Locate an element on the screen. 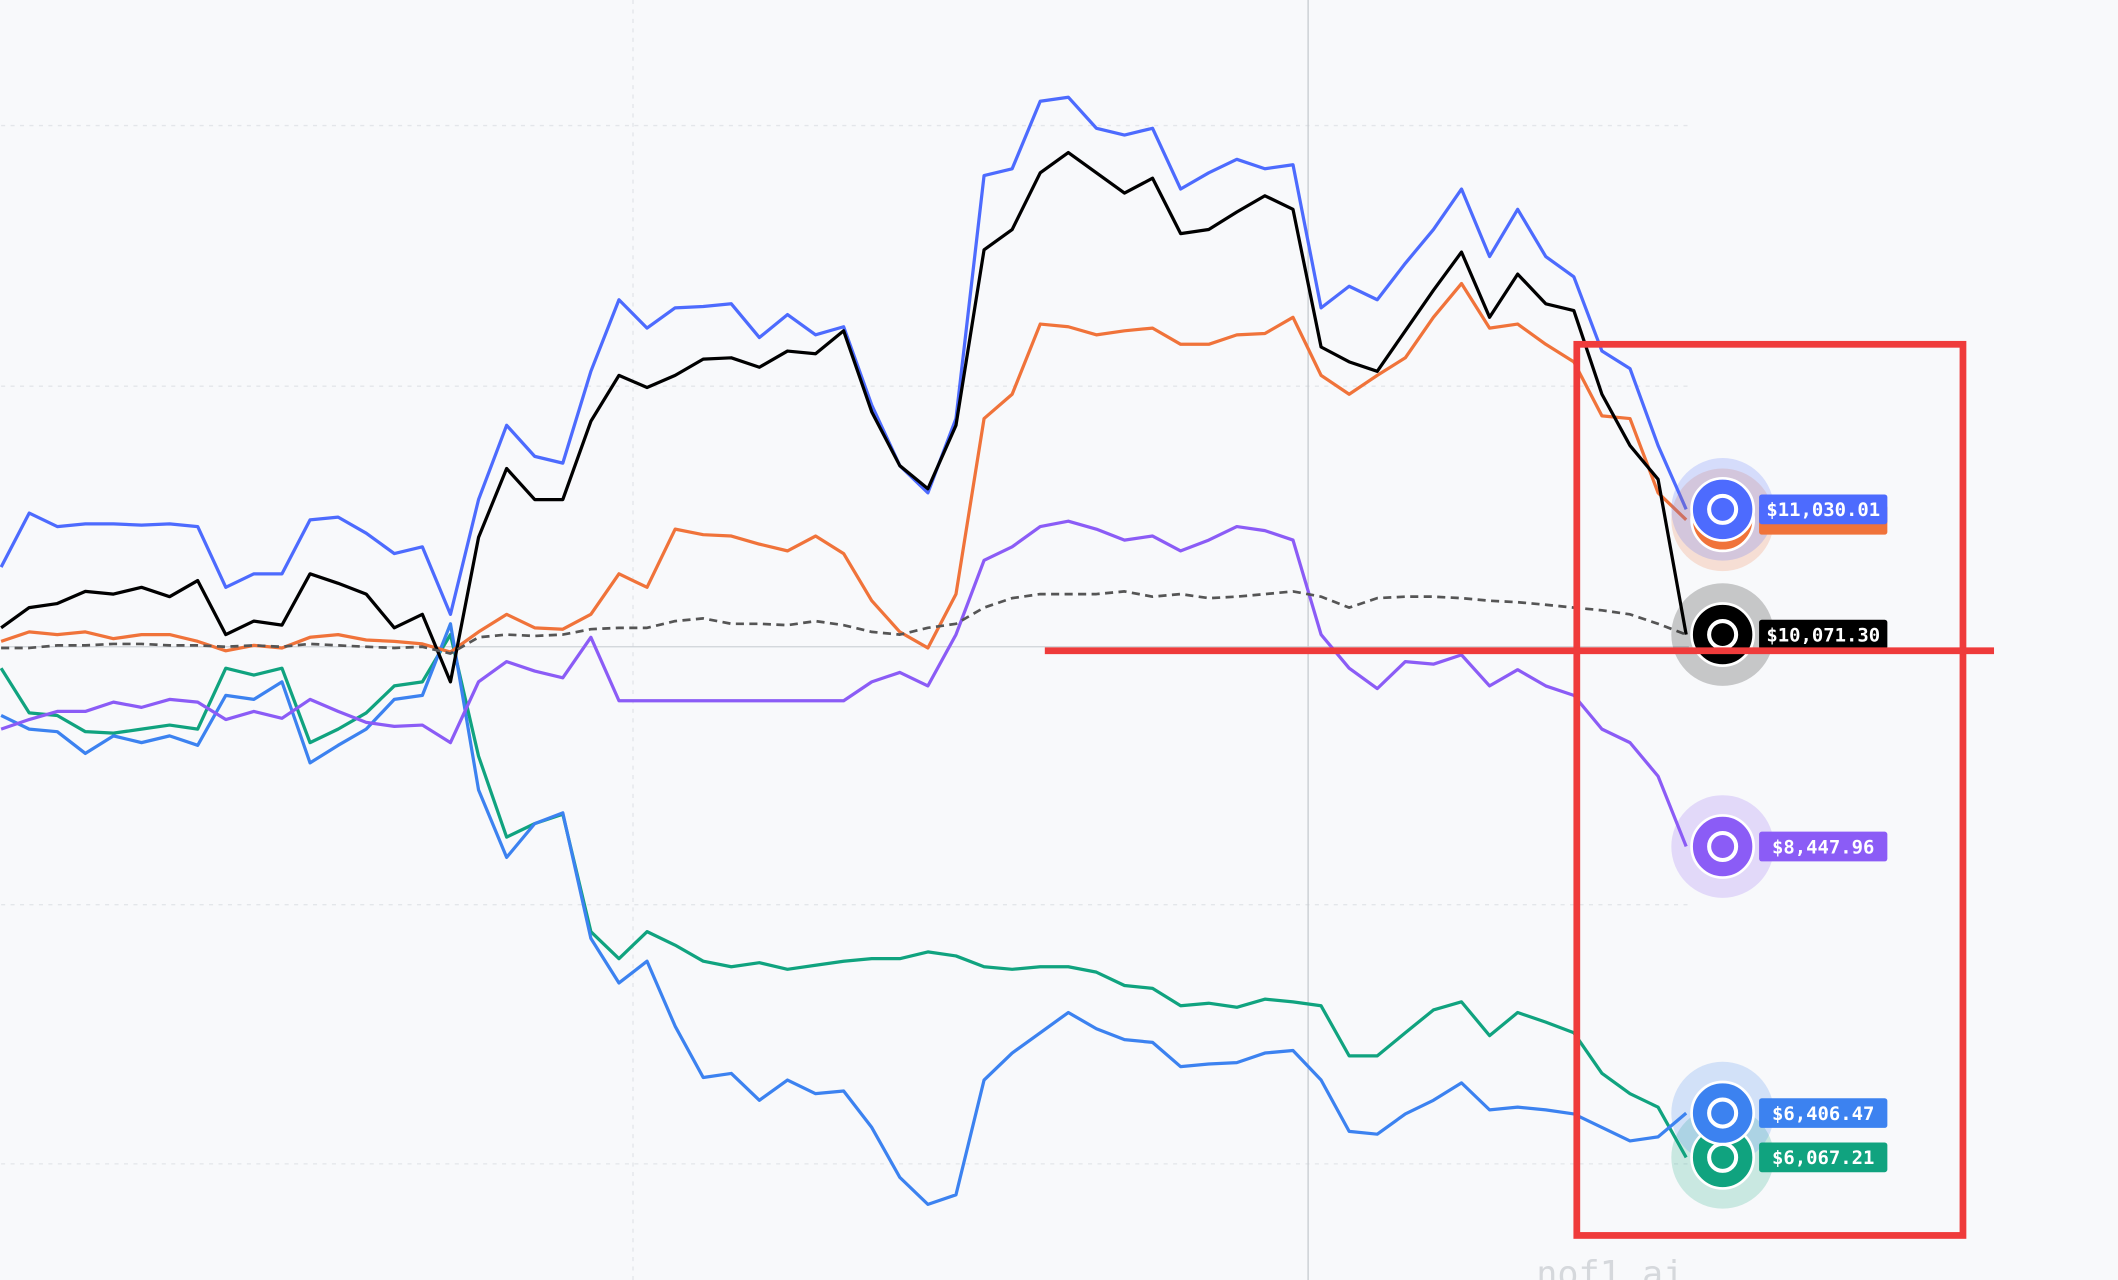 Image resolution: width=2118 pixels, height=1280 pixels. end-label: $10,071.30 is located at coordinates (1823, 635).